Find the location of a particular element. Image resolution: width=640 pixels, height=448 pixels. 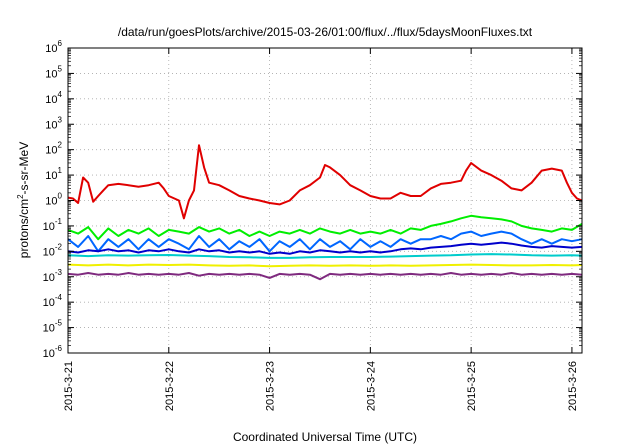

y-tick-label: 10⁻¹ is located at coordinates (53, 225).